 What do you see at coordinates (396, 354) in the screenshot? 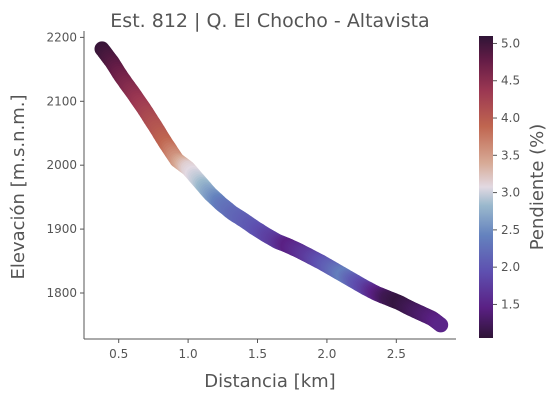
I see `x-tick-label: 2.5` at bounding box center [396, 354].